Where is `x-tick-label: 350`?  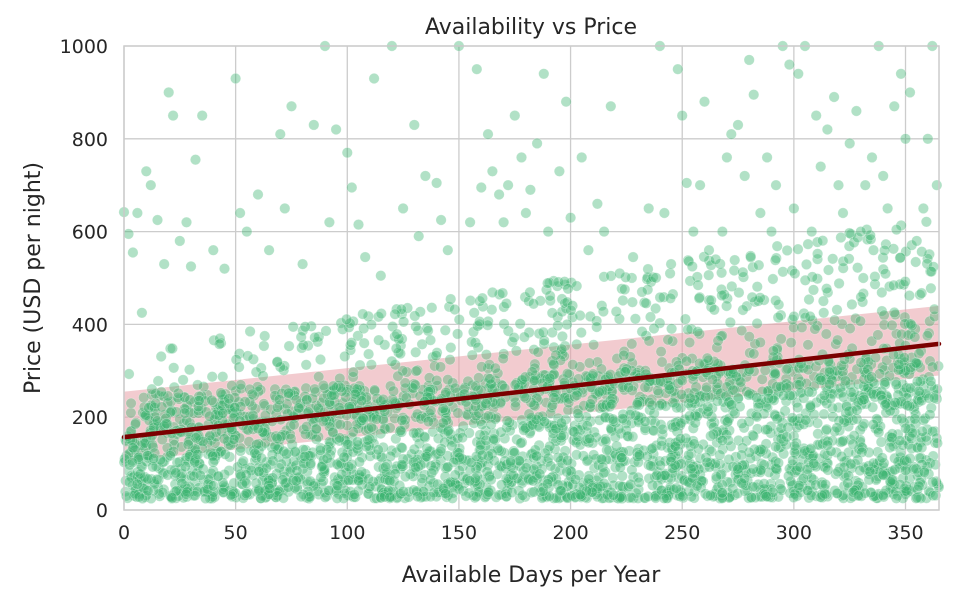
x-tick-label: 350 is located at coordinates (905, 533).